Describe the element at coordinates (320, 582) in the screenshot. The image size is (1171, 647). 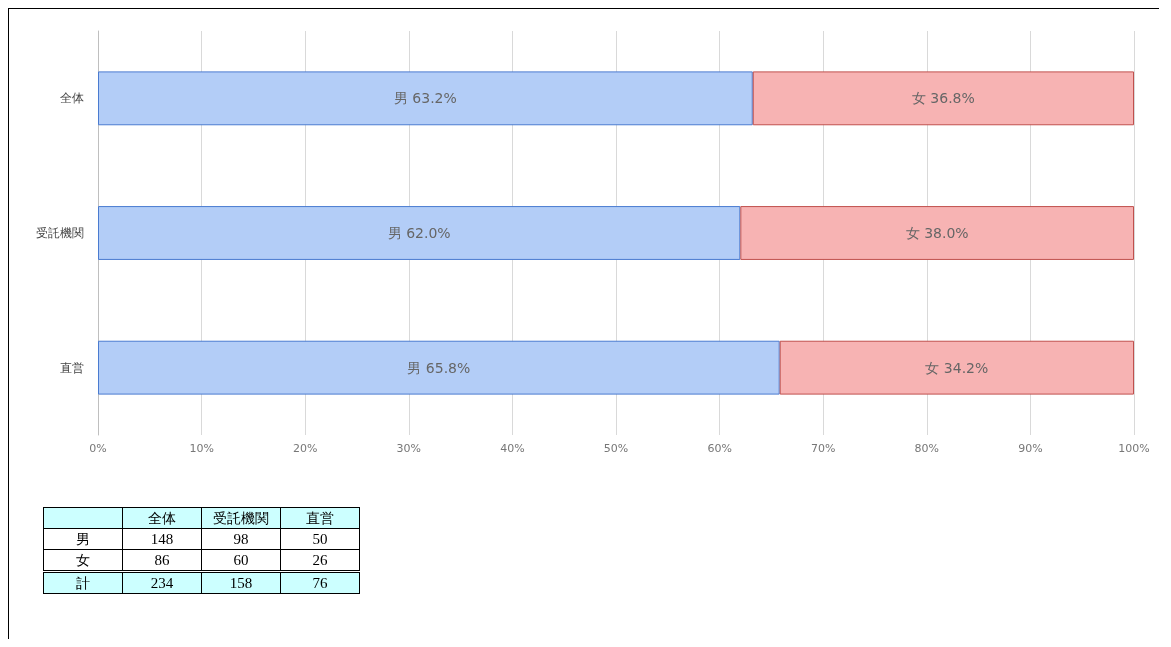
I see `data-label: 76` at that location.